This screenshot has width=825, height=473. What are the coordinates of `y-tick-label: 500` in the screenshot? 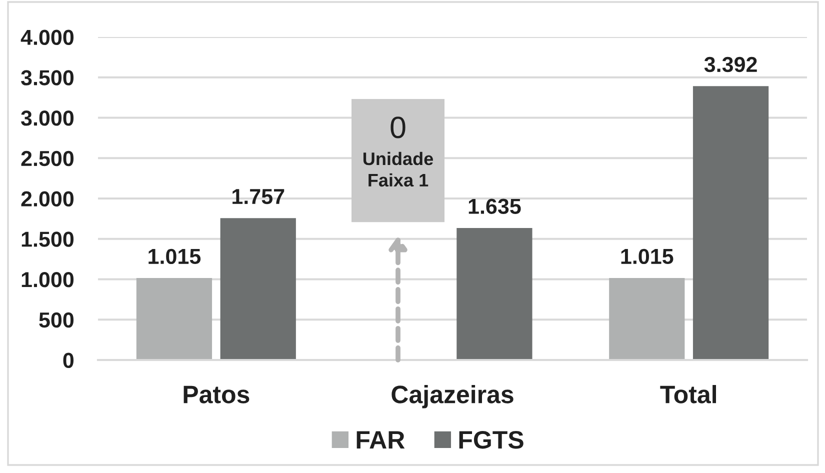 It's located at (56, 320).